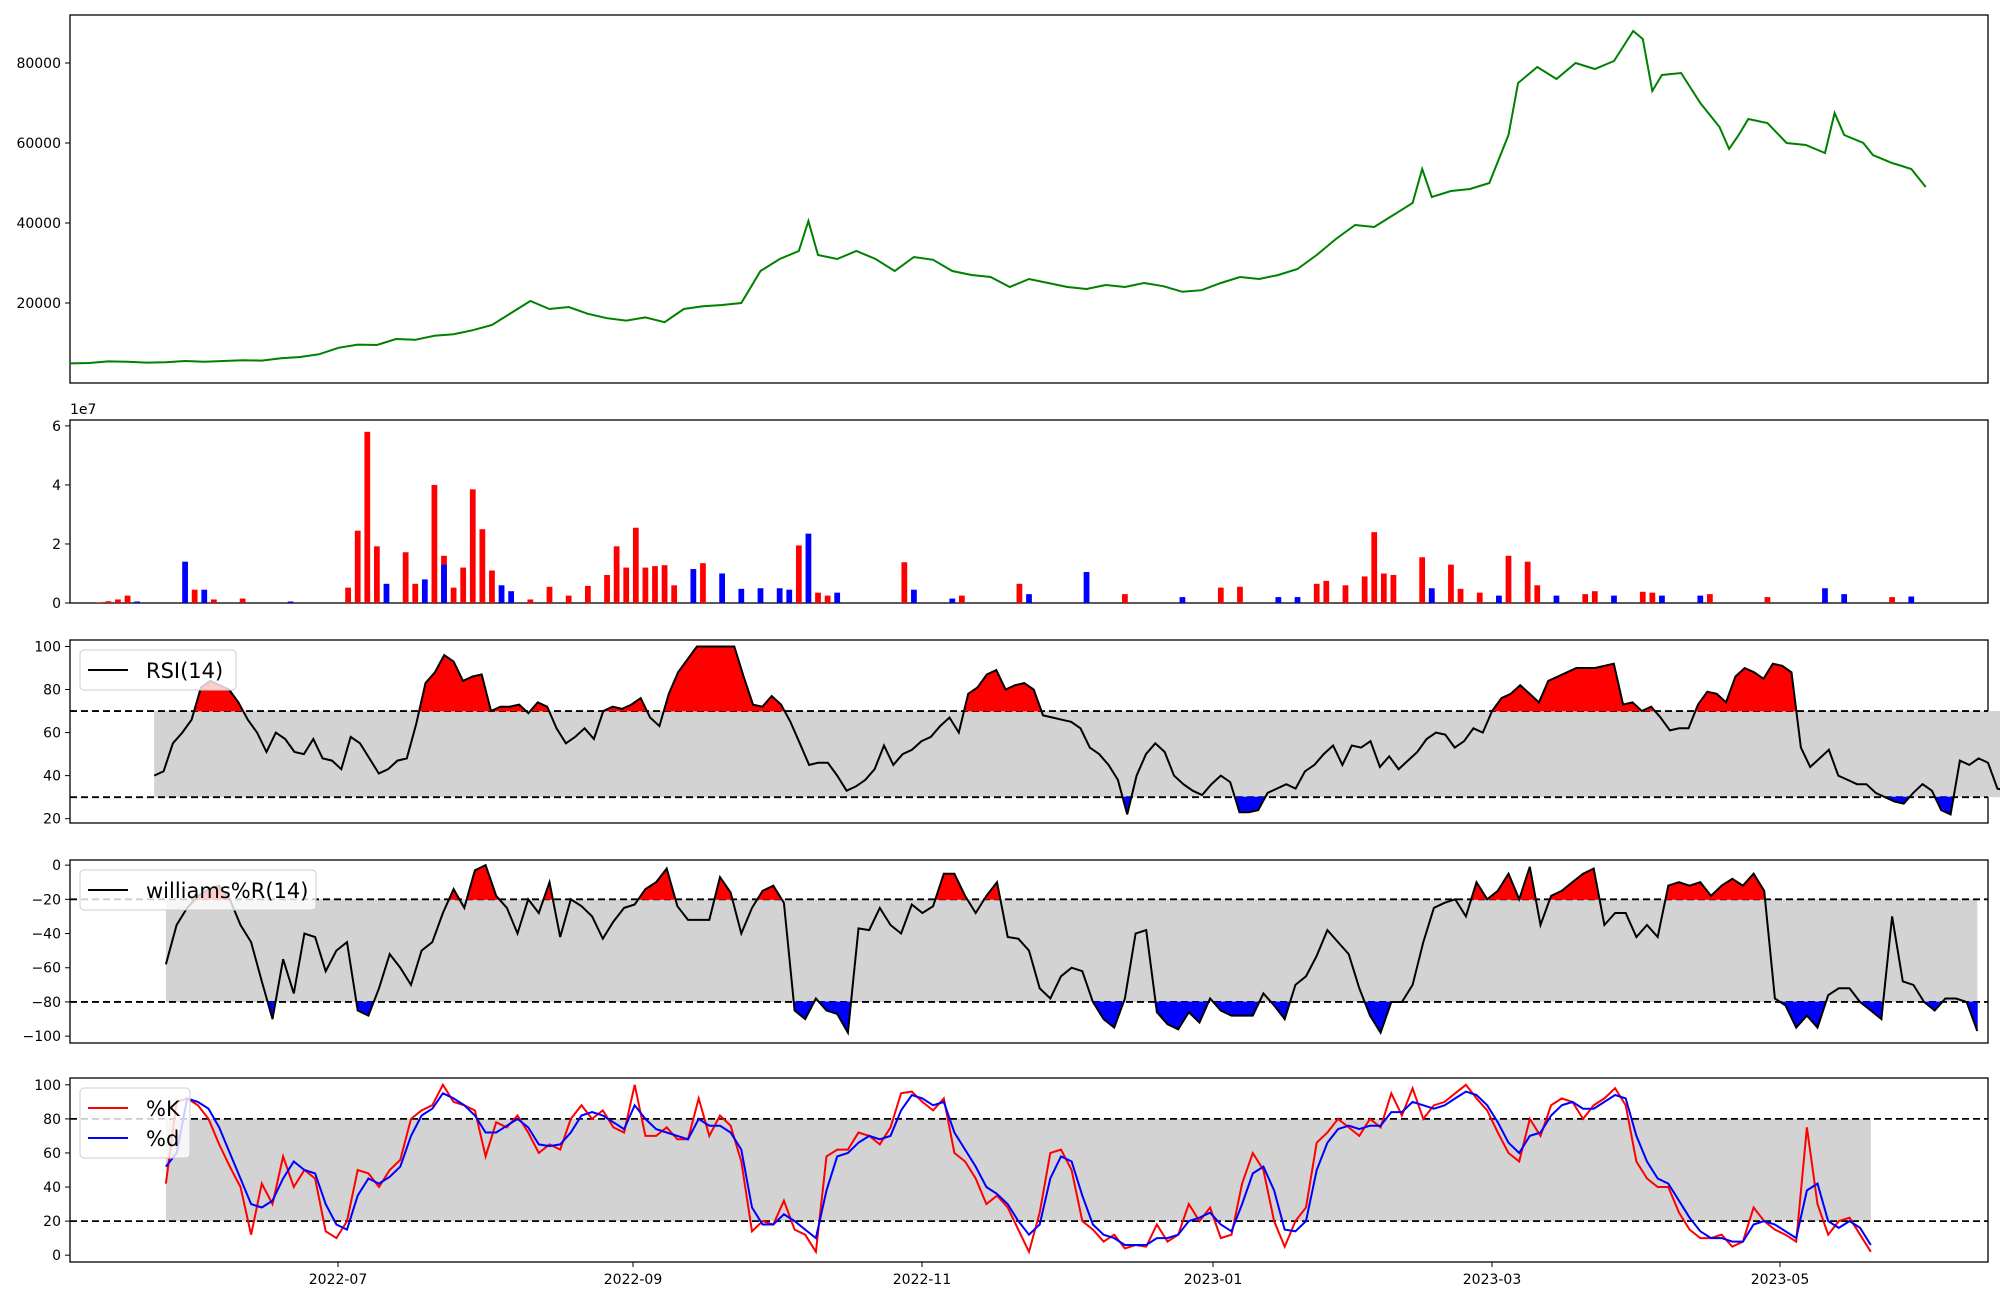 Image resolution: width=2000 pixels, height=1305 pixels. Describe the element at coordinates (56, 486) in the screenshot. I see `ytick-label: 4` at that location.